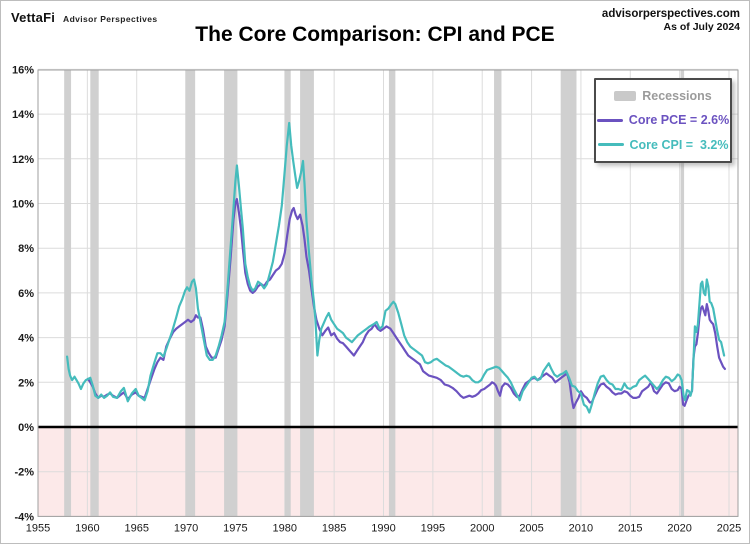  I want to click on legend-label-core-pce: Core PCE = 2.6%, so click(679, 120).